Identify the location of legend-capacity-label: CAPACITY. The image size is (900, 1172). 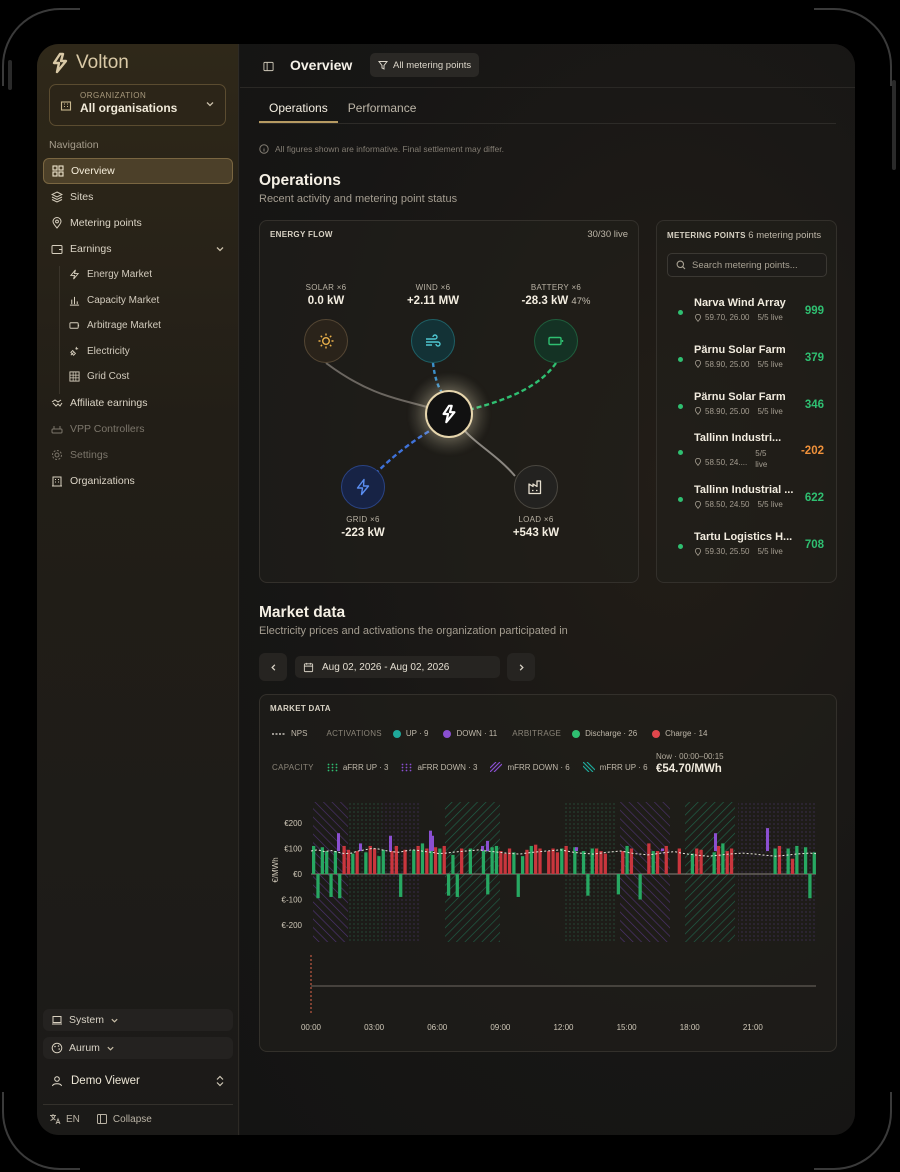
(293, 767).